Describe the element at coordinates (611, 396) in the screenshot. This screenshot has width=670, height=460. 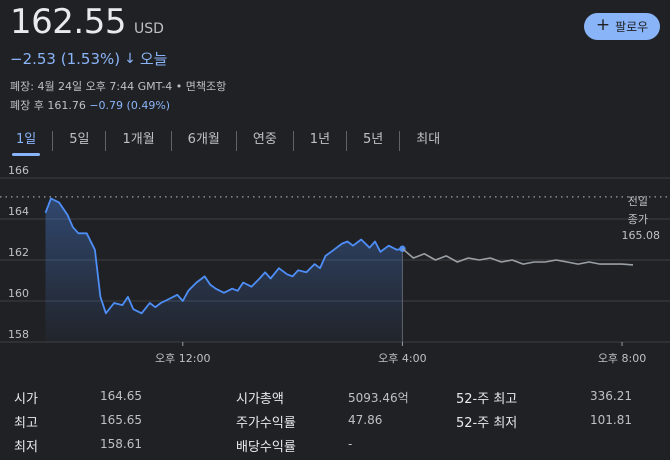
I see `stat-value-52w-high: 336.21` at that location.